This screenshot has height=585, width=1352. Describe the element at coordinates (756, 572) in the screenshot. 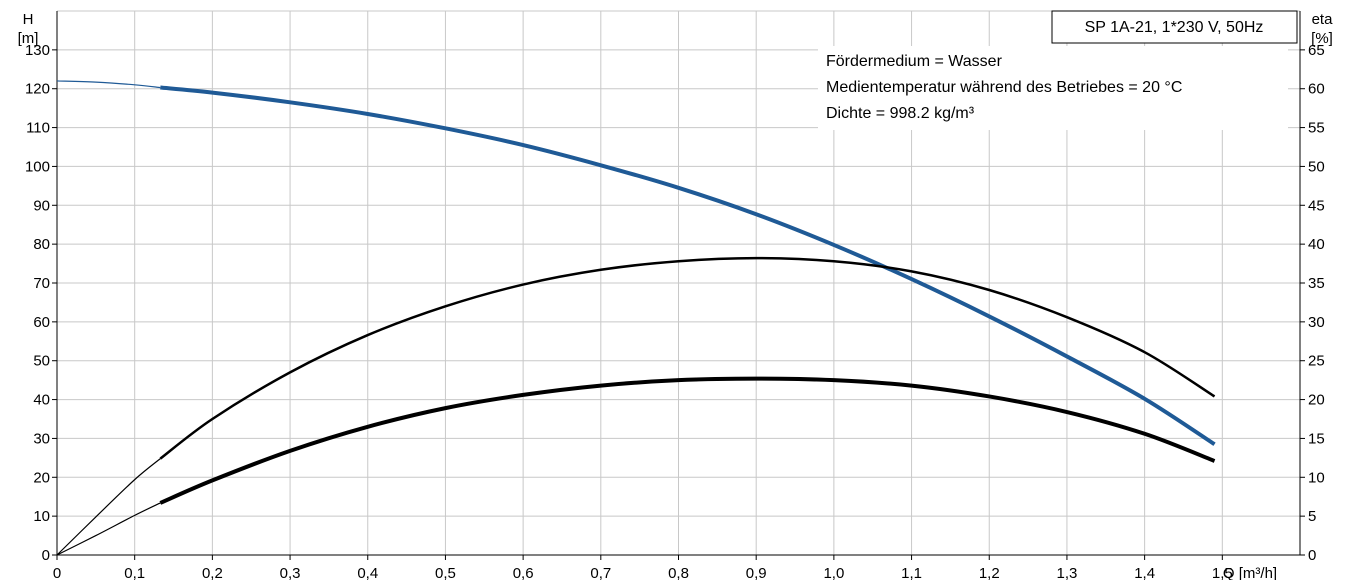

I see `x-tick-label: 0,9` at that location.